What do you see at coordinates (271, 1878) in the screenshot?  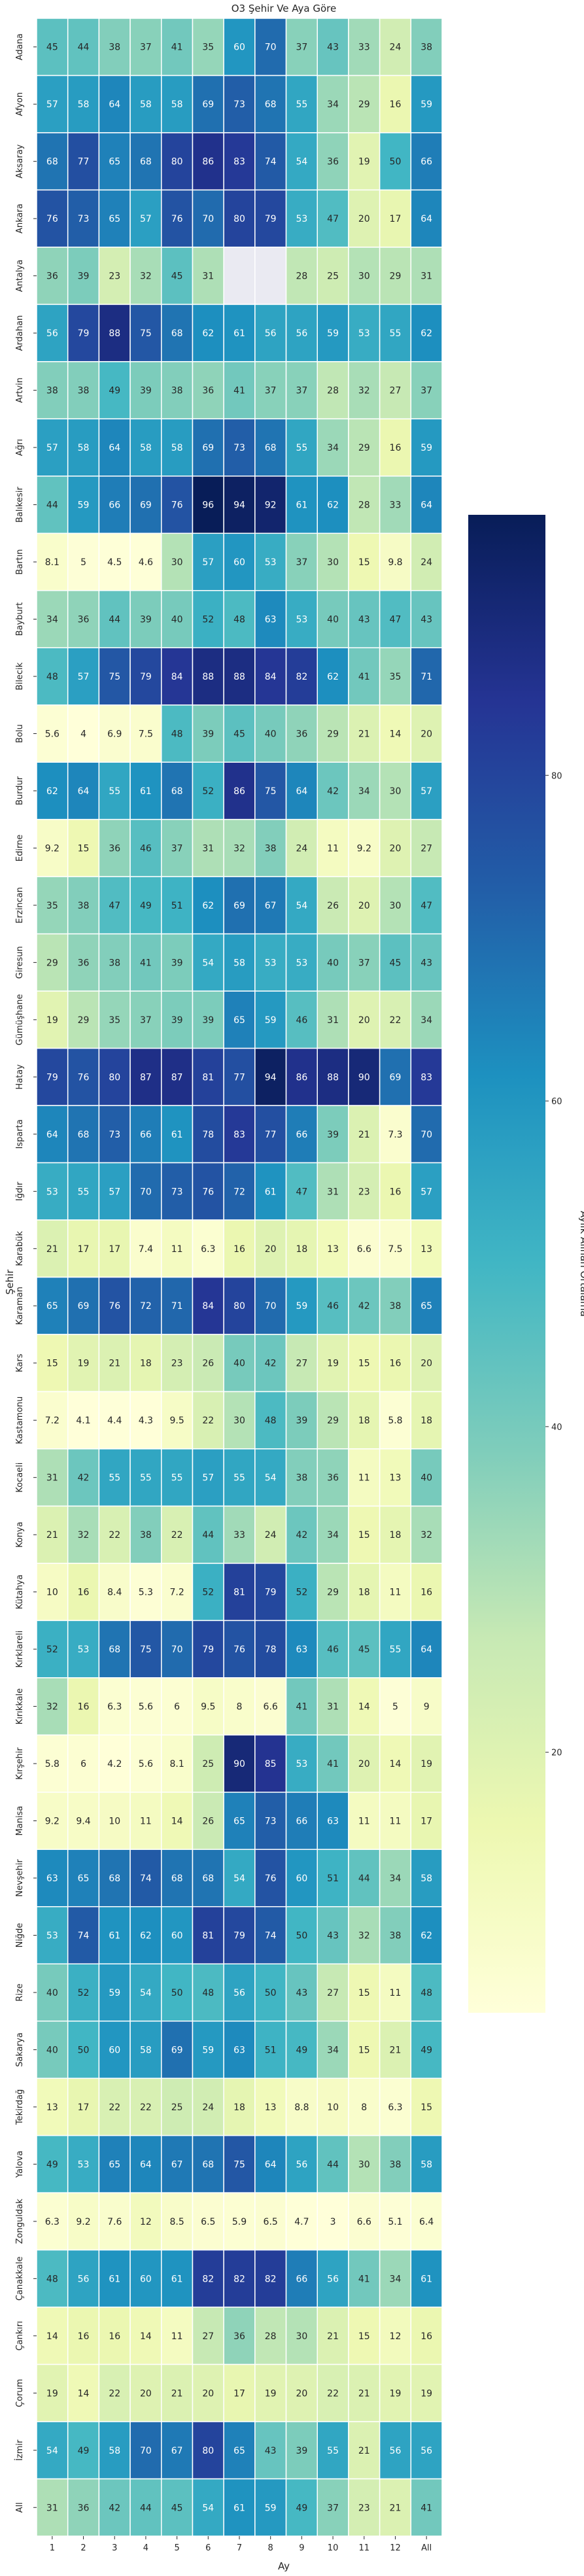 I see `cell-value-label: 76` at bounding box center [271, 1878].